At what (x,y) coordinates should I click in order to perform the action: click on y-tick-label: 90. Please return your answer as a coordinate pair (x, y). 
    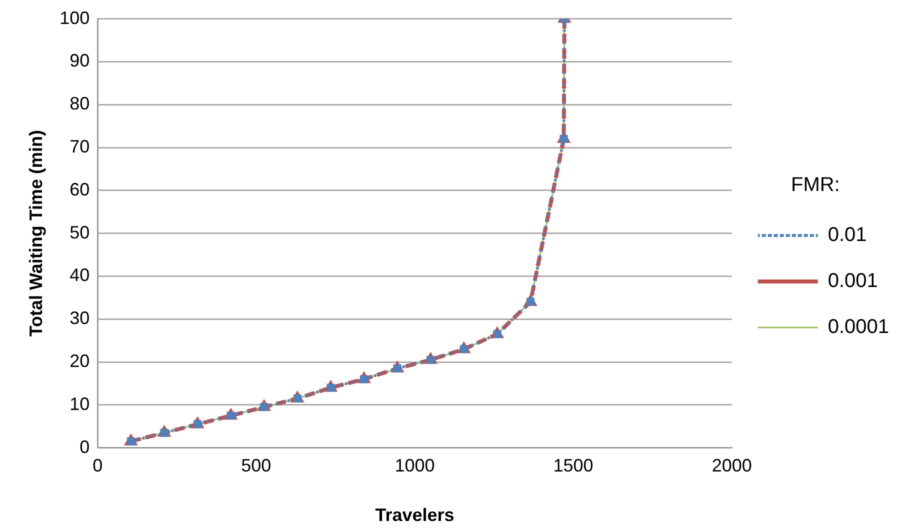
    Looking at the image, I should click on (80, 60).